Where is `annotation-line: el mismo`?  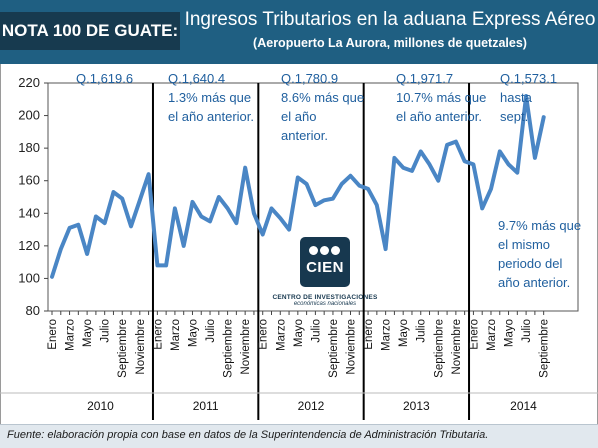 annotation-line: el mismo is located at coordinates (524, 244).